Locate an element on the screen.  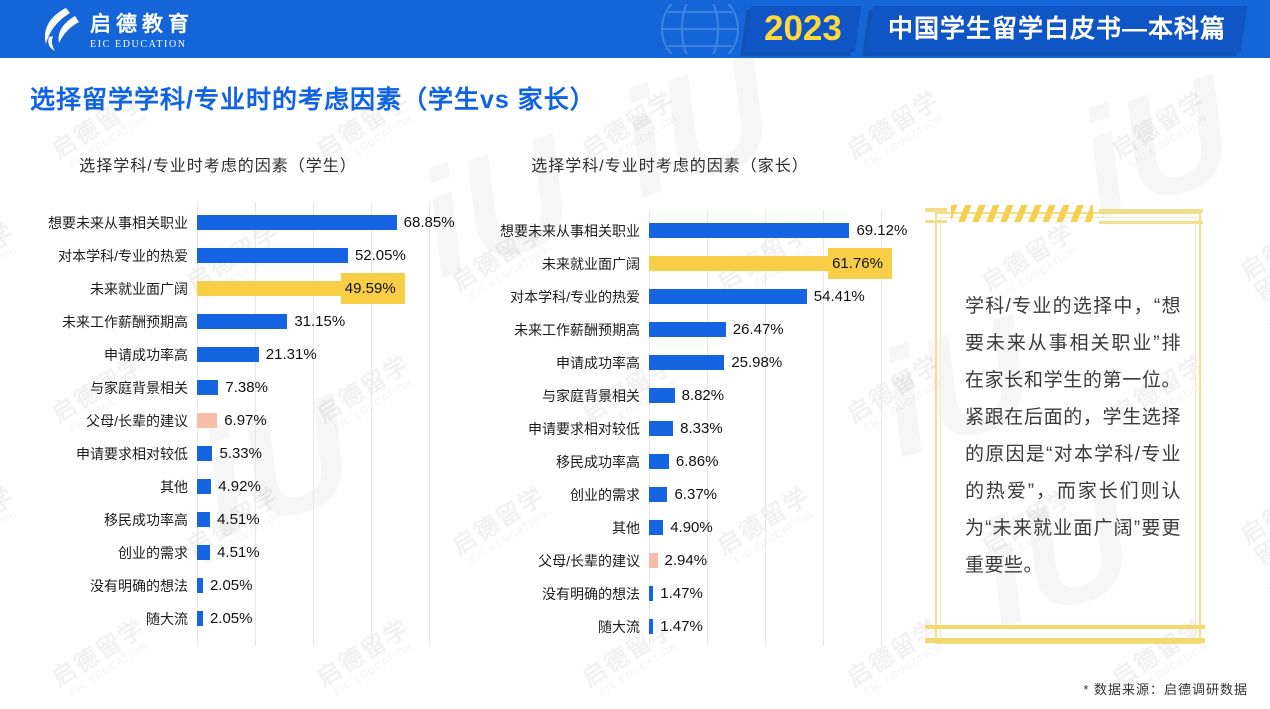
value-label: 5.33% is located at coordinates (240, 453).